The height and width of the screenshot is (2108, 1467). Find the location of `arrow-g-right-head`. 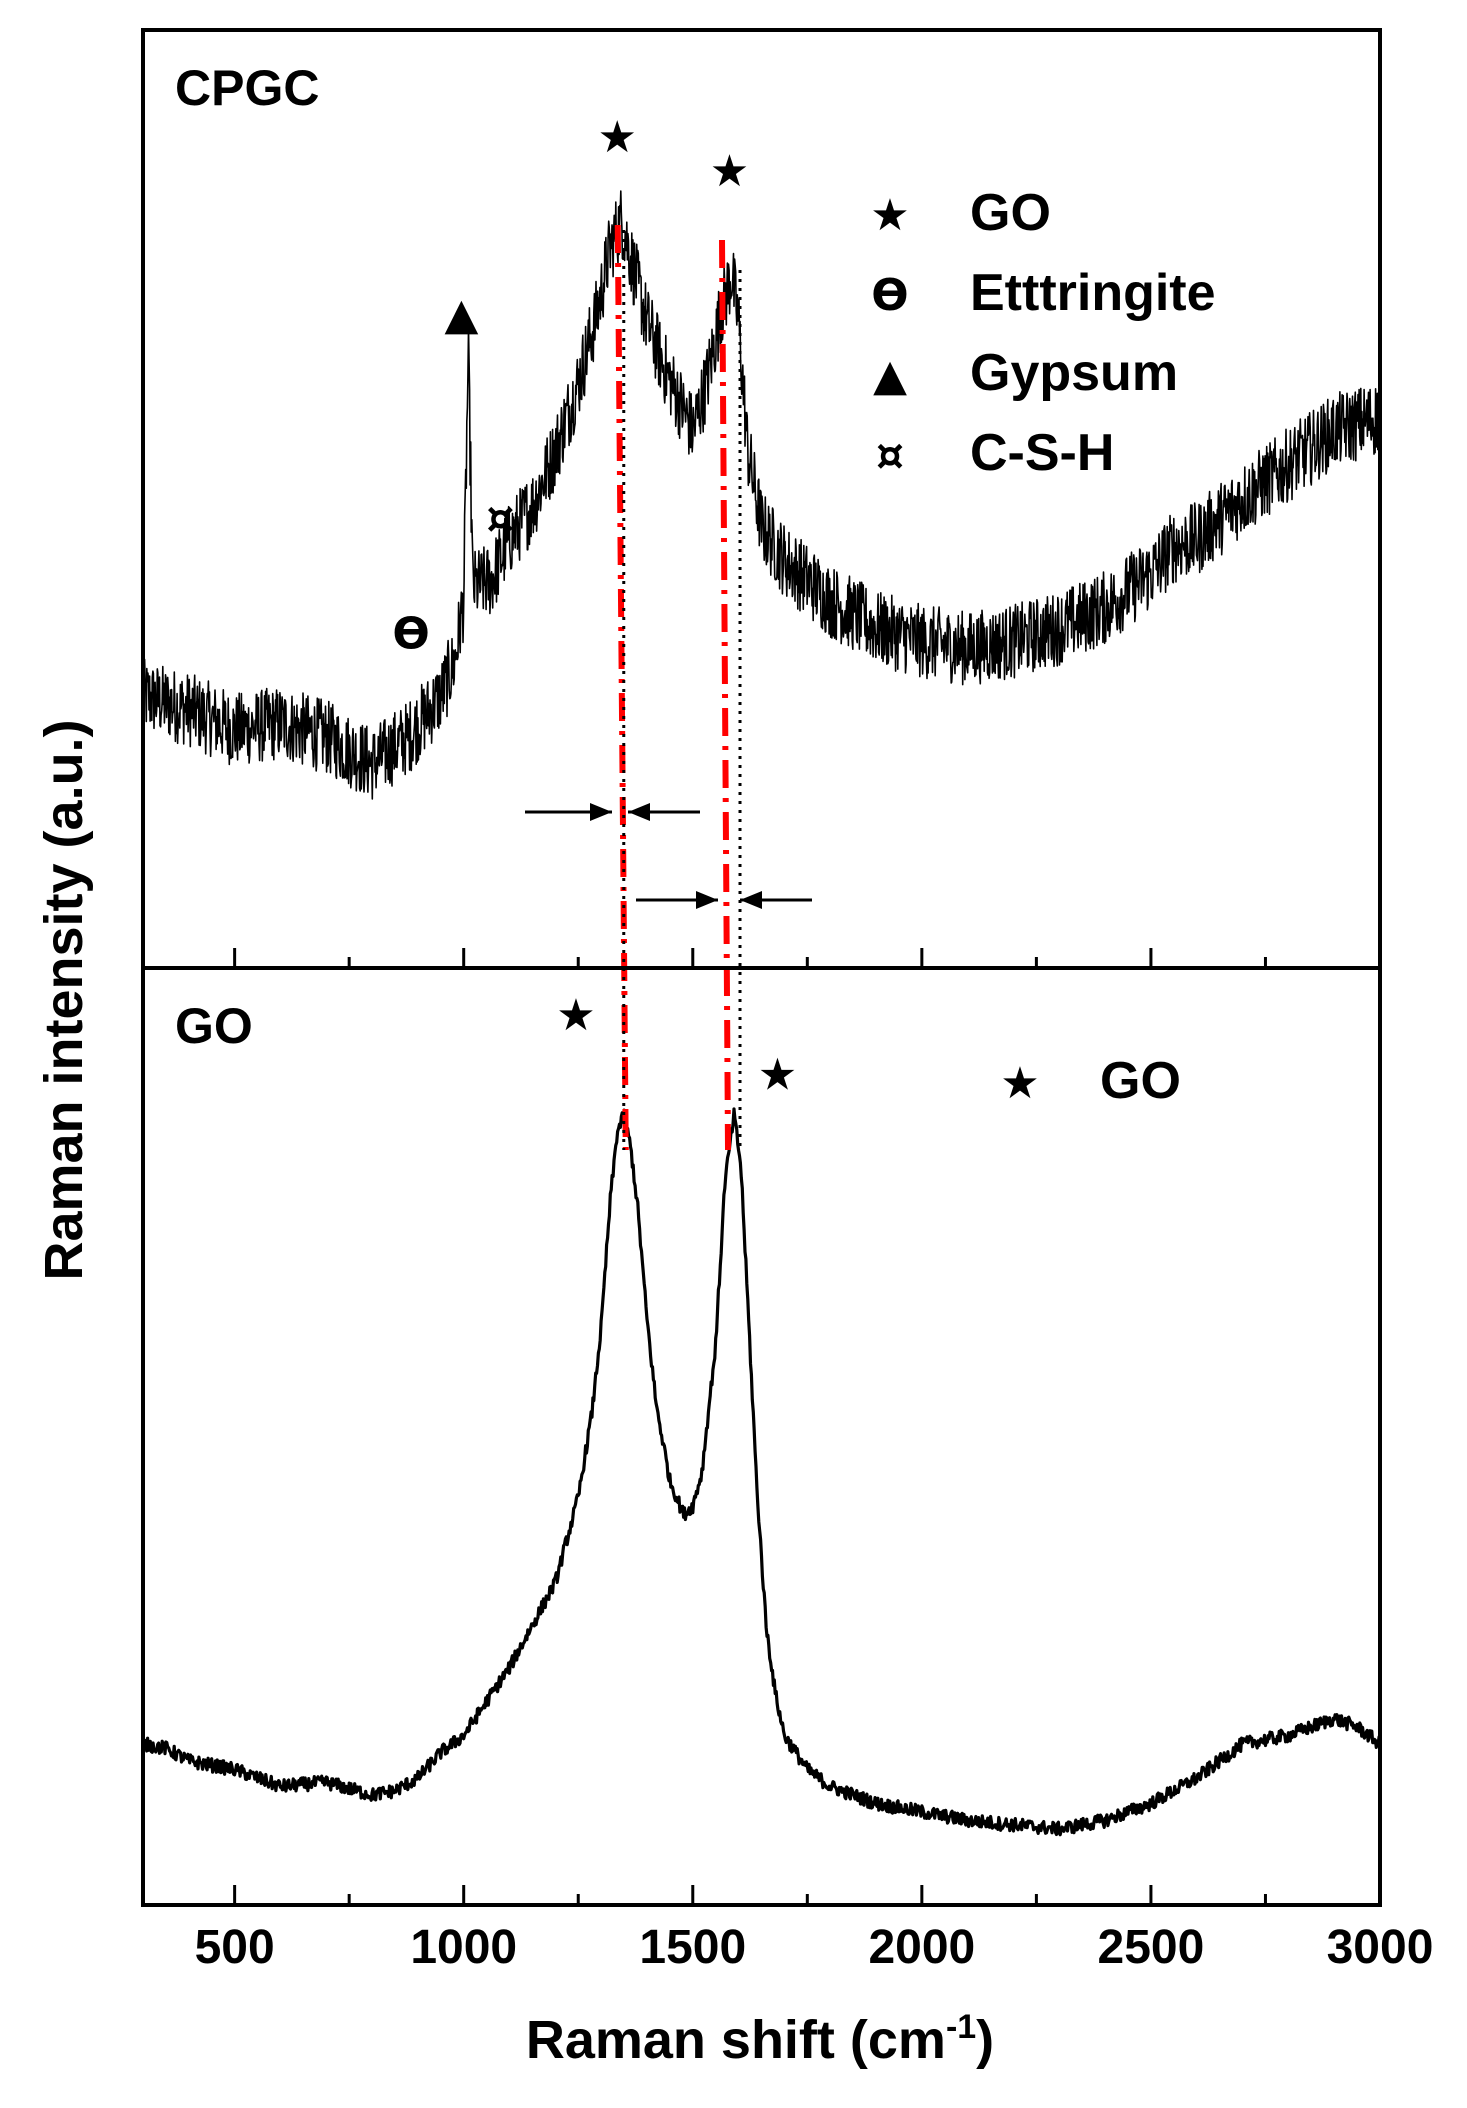

arrow-g-right-head is located at coordinates (751, 900).